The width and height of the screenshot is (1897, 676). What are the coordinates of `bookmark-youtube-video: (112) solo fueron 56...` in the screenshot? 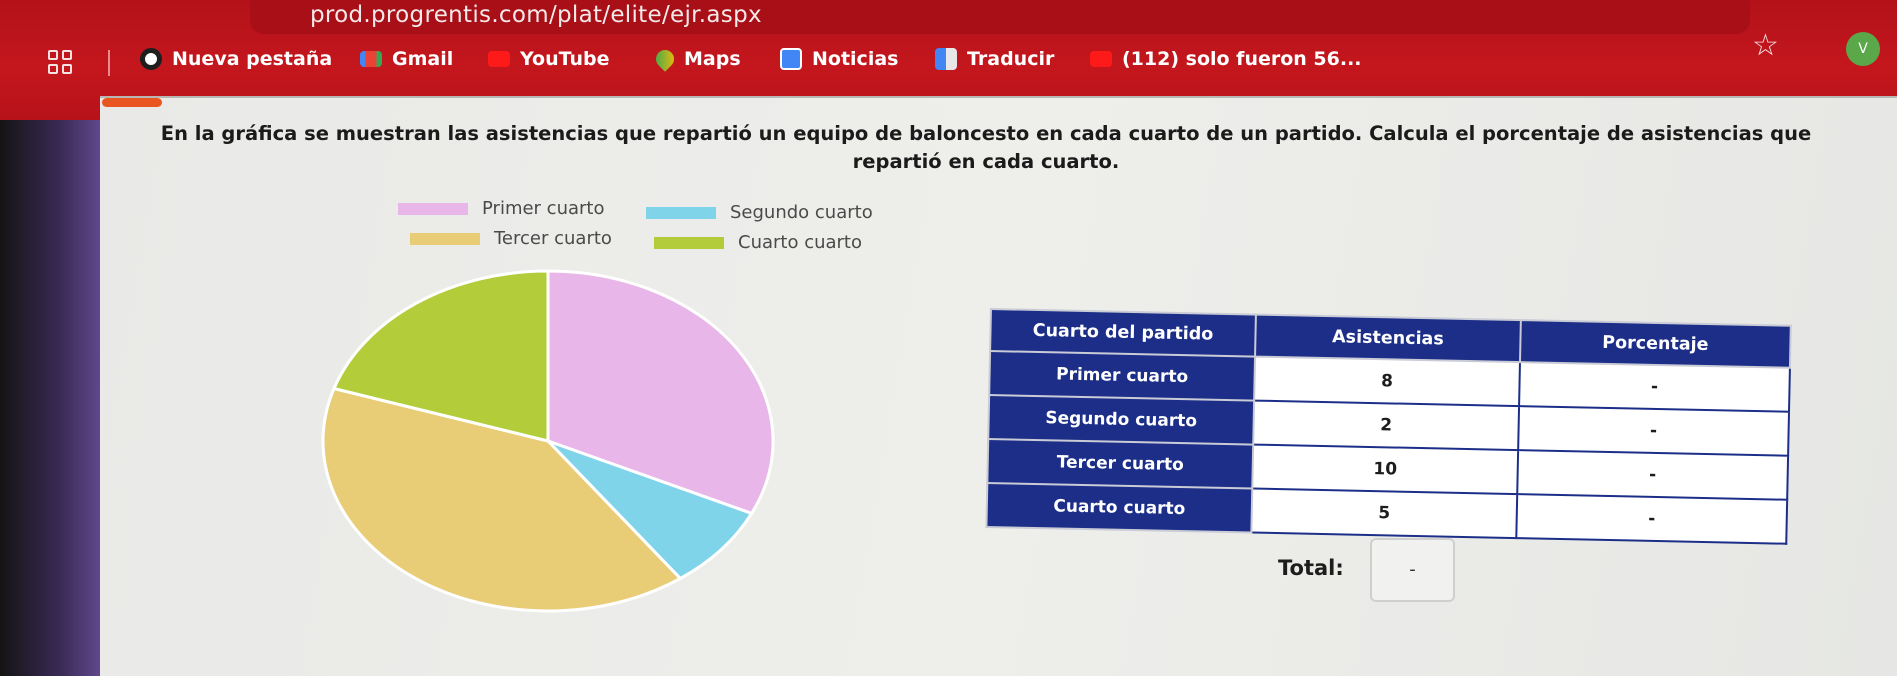 It's located at (1226, 59).